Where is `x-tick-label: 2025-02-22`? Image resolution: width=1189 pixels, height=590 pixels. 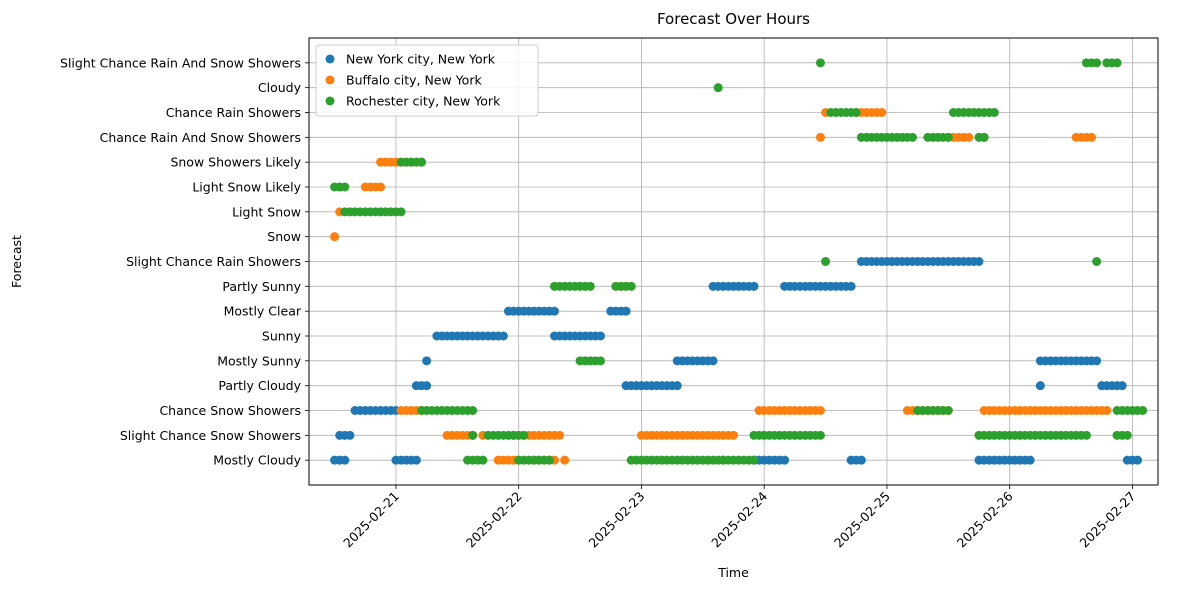
x-tick-label: 2025-02-22 is located at coordinates (494, 520).